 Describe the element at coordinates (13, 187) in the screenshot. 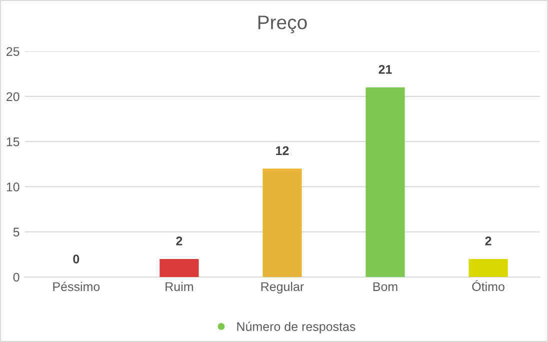

I see `y-tick-label: 10` at that location.